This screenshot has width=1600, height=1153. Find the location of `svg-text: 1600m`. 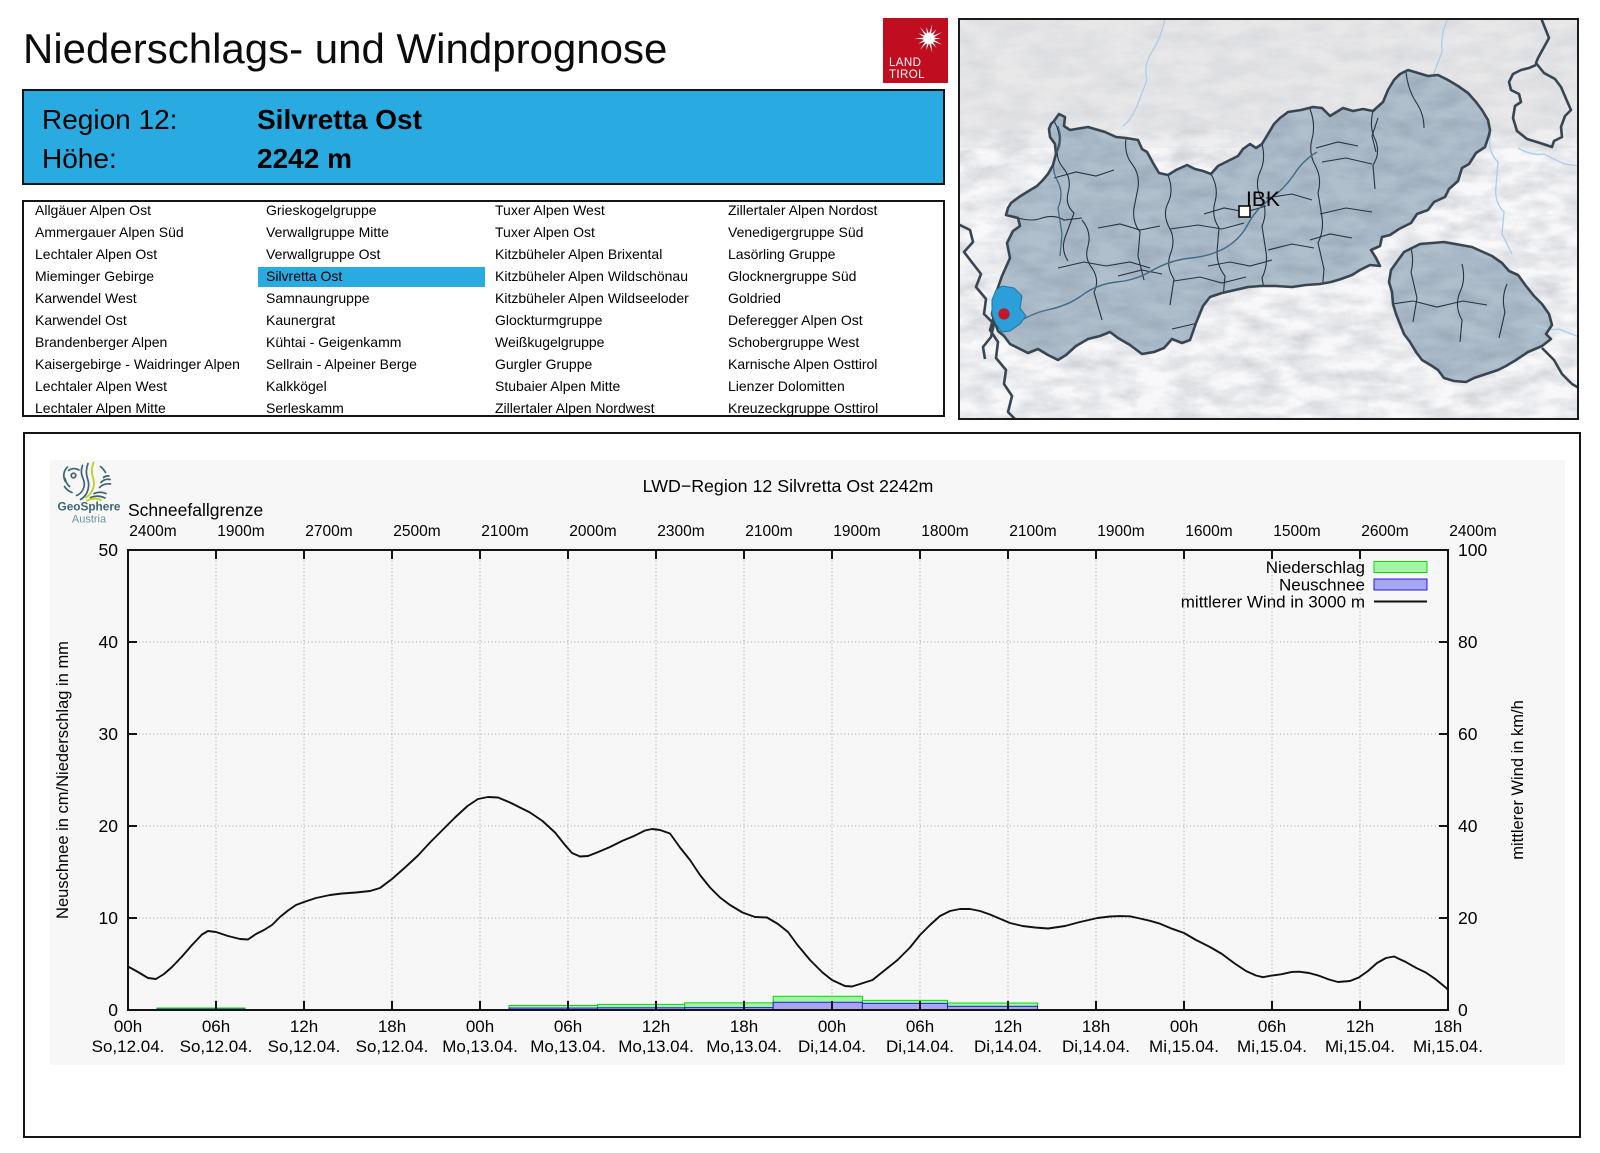

svg-text: 1600m is located at coordinates (1208, 531).